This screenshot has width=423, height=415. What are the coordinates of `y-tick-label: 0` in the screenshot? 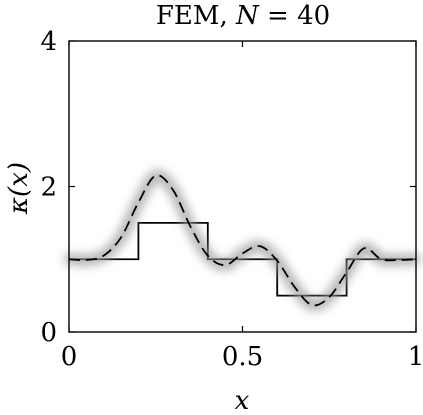 It's located at (48, 333).